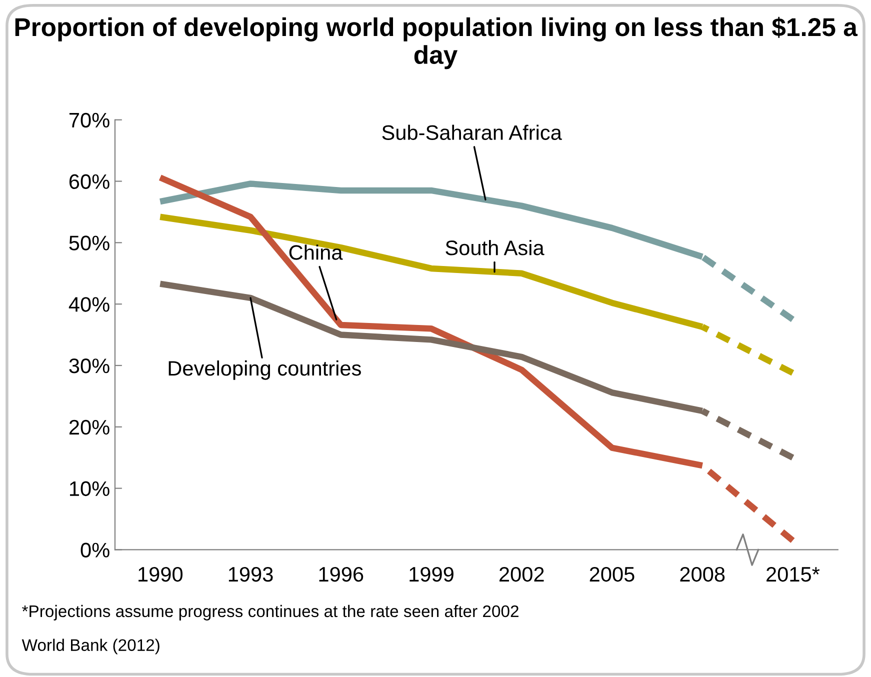 The height and width of the screenshot is (677, 871). What do you see at coordinates (432, 574) in the screenshot?
I see `x-tick-label: 1999` at bounding box center [432, 574].